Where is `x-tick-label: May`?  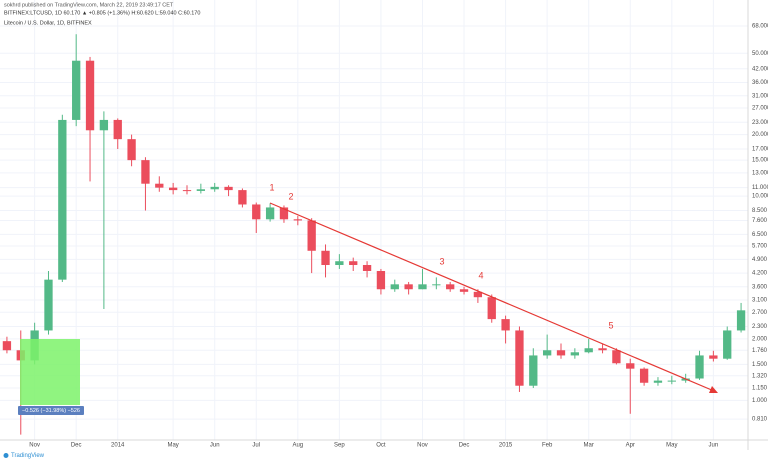
x-tick-label: May is located at coordinates (671, 446).